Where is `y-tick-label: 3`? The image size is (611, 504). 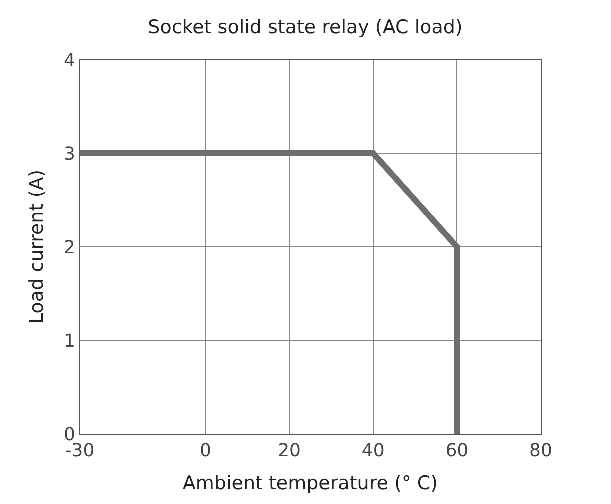 y-tick-label: 3 is located at coordinates (70, 154).